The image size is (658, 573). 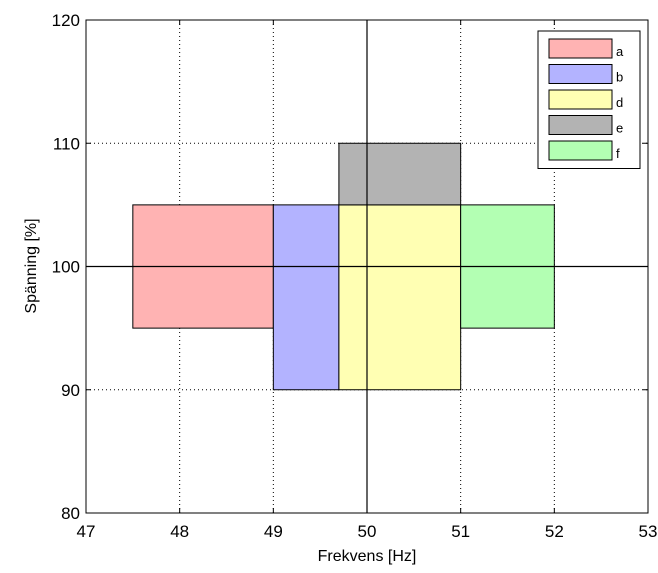 I want to click on legend-label-d: d, so click(x=619, y=102).